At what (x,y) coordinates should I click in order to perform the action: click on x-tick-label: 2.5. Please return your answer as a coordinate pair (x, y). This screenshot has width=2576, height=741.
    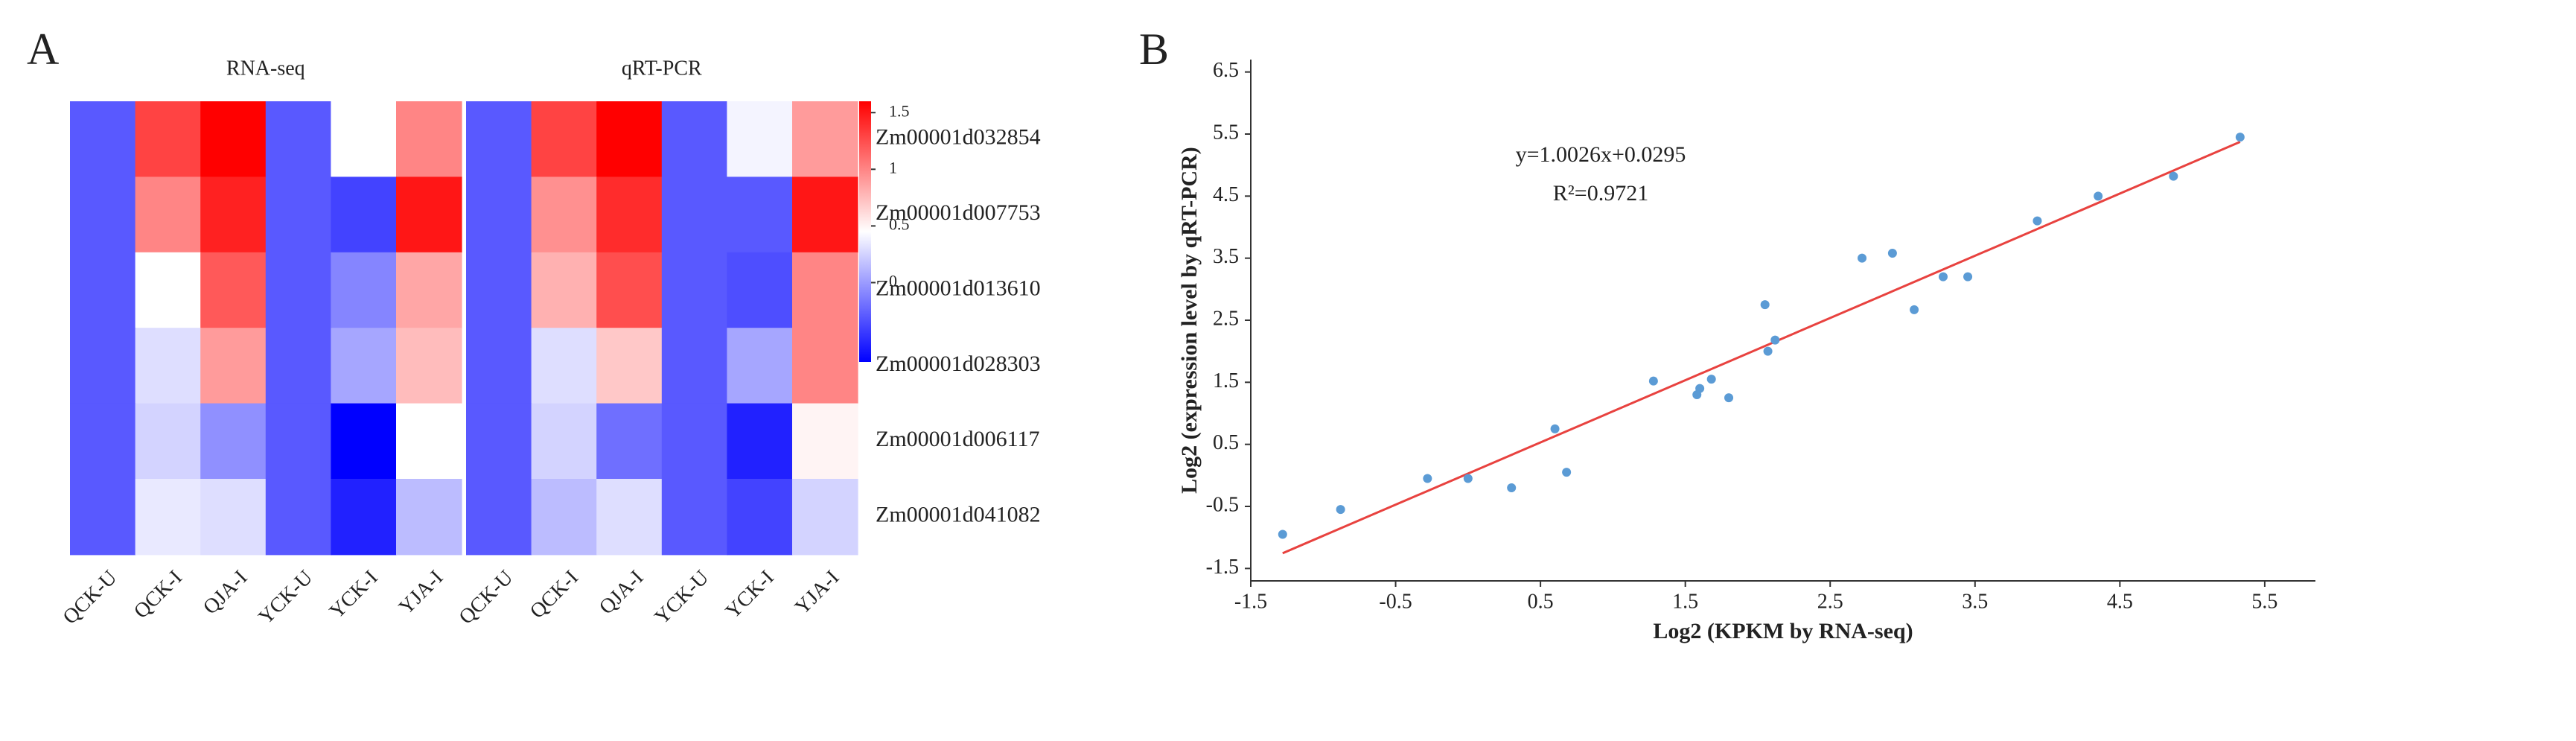
    Looking at the image, I should click on (1830, 601).